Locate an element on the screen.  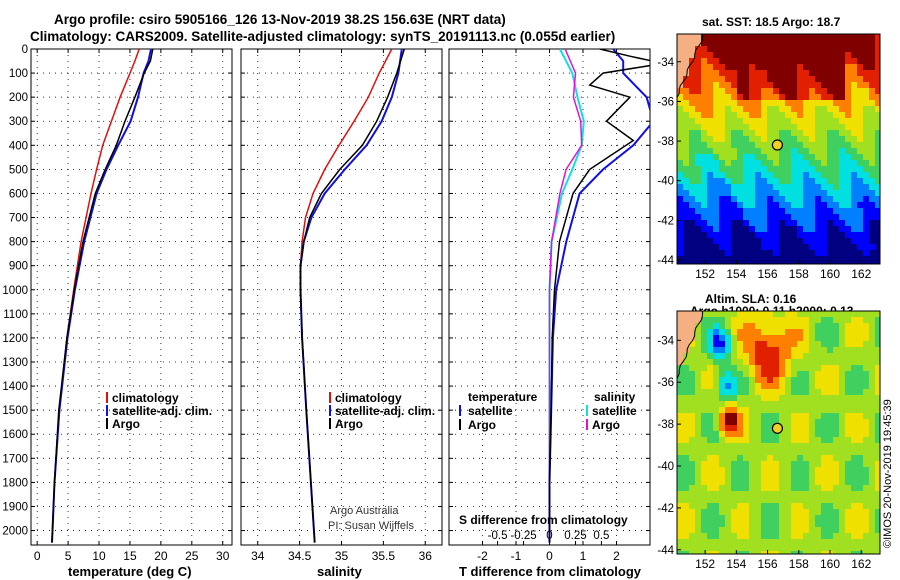
temperature-argo-line is located at coordinates (102, 296).